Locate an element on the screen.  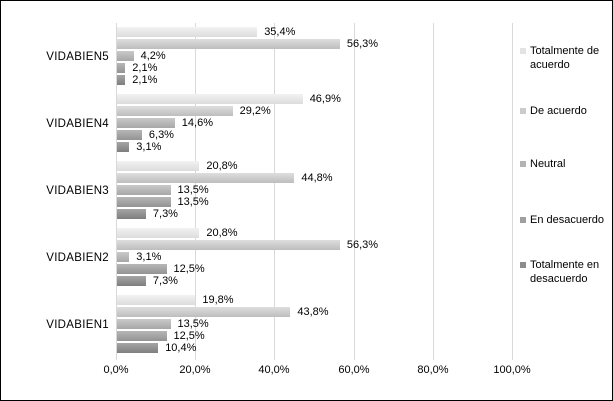
bar-value-label: 35,4% is located at coordinates (280, 32).